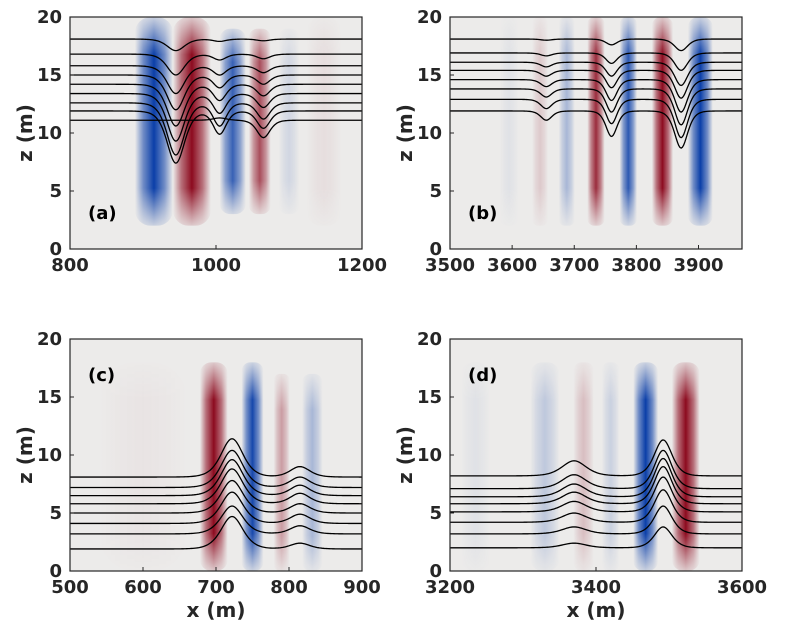 This screenshot has width=790, height=626. What do you see at coordinates (450, 587) in the screenshot?
I see `x-tick-label: 3200` at bounding box center [450, 587].